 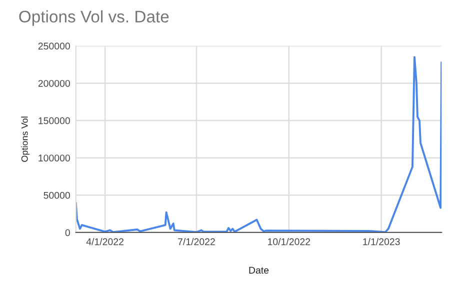 I want to click on y-axis-title: Options Vol, so click(x=25, y=139).